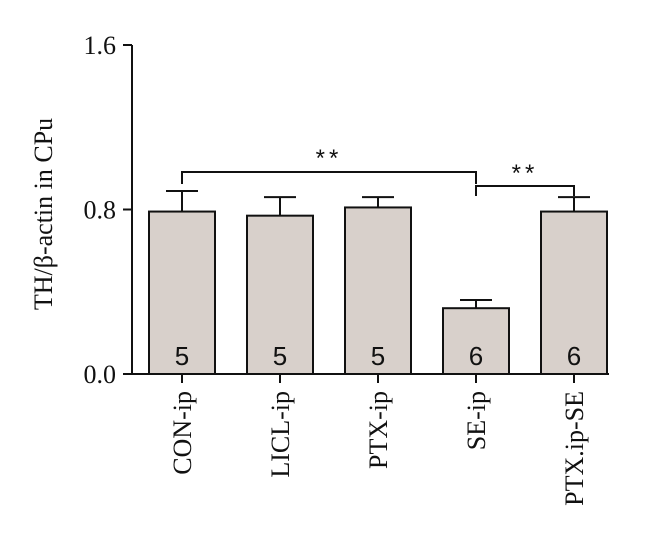 This screenshot has height=557, width=660. I want to click on y-tick-label: 0.0, so click(100, 374).